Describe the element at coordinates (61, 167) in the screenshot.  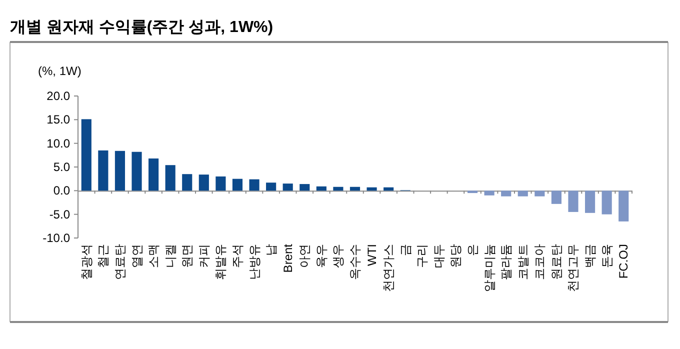
I see `y-tick-label: 5.0` at that location.